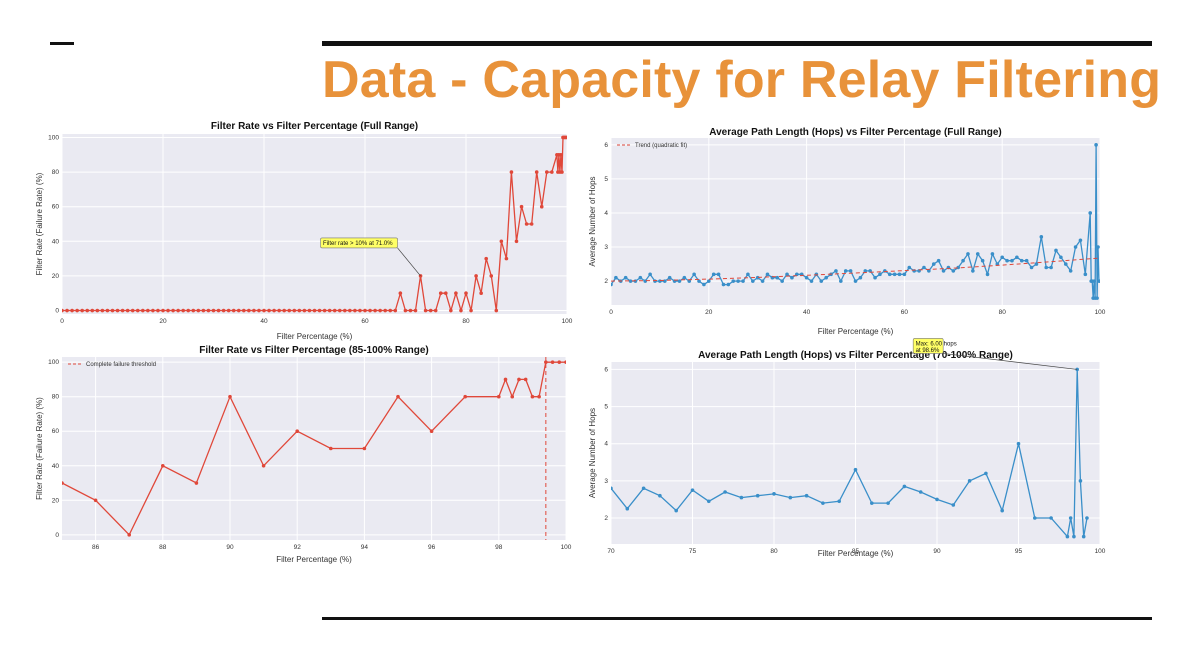  I want to click on y-axis-label: Filter Rate (Failure Rate) (%), so click(39, 223).